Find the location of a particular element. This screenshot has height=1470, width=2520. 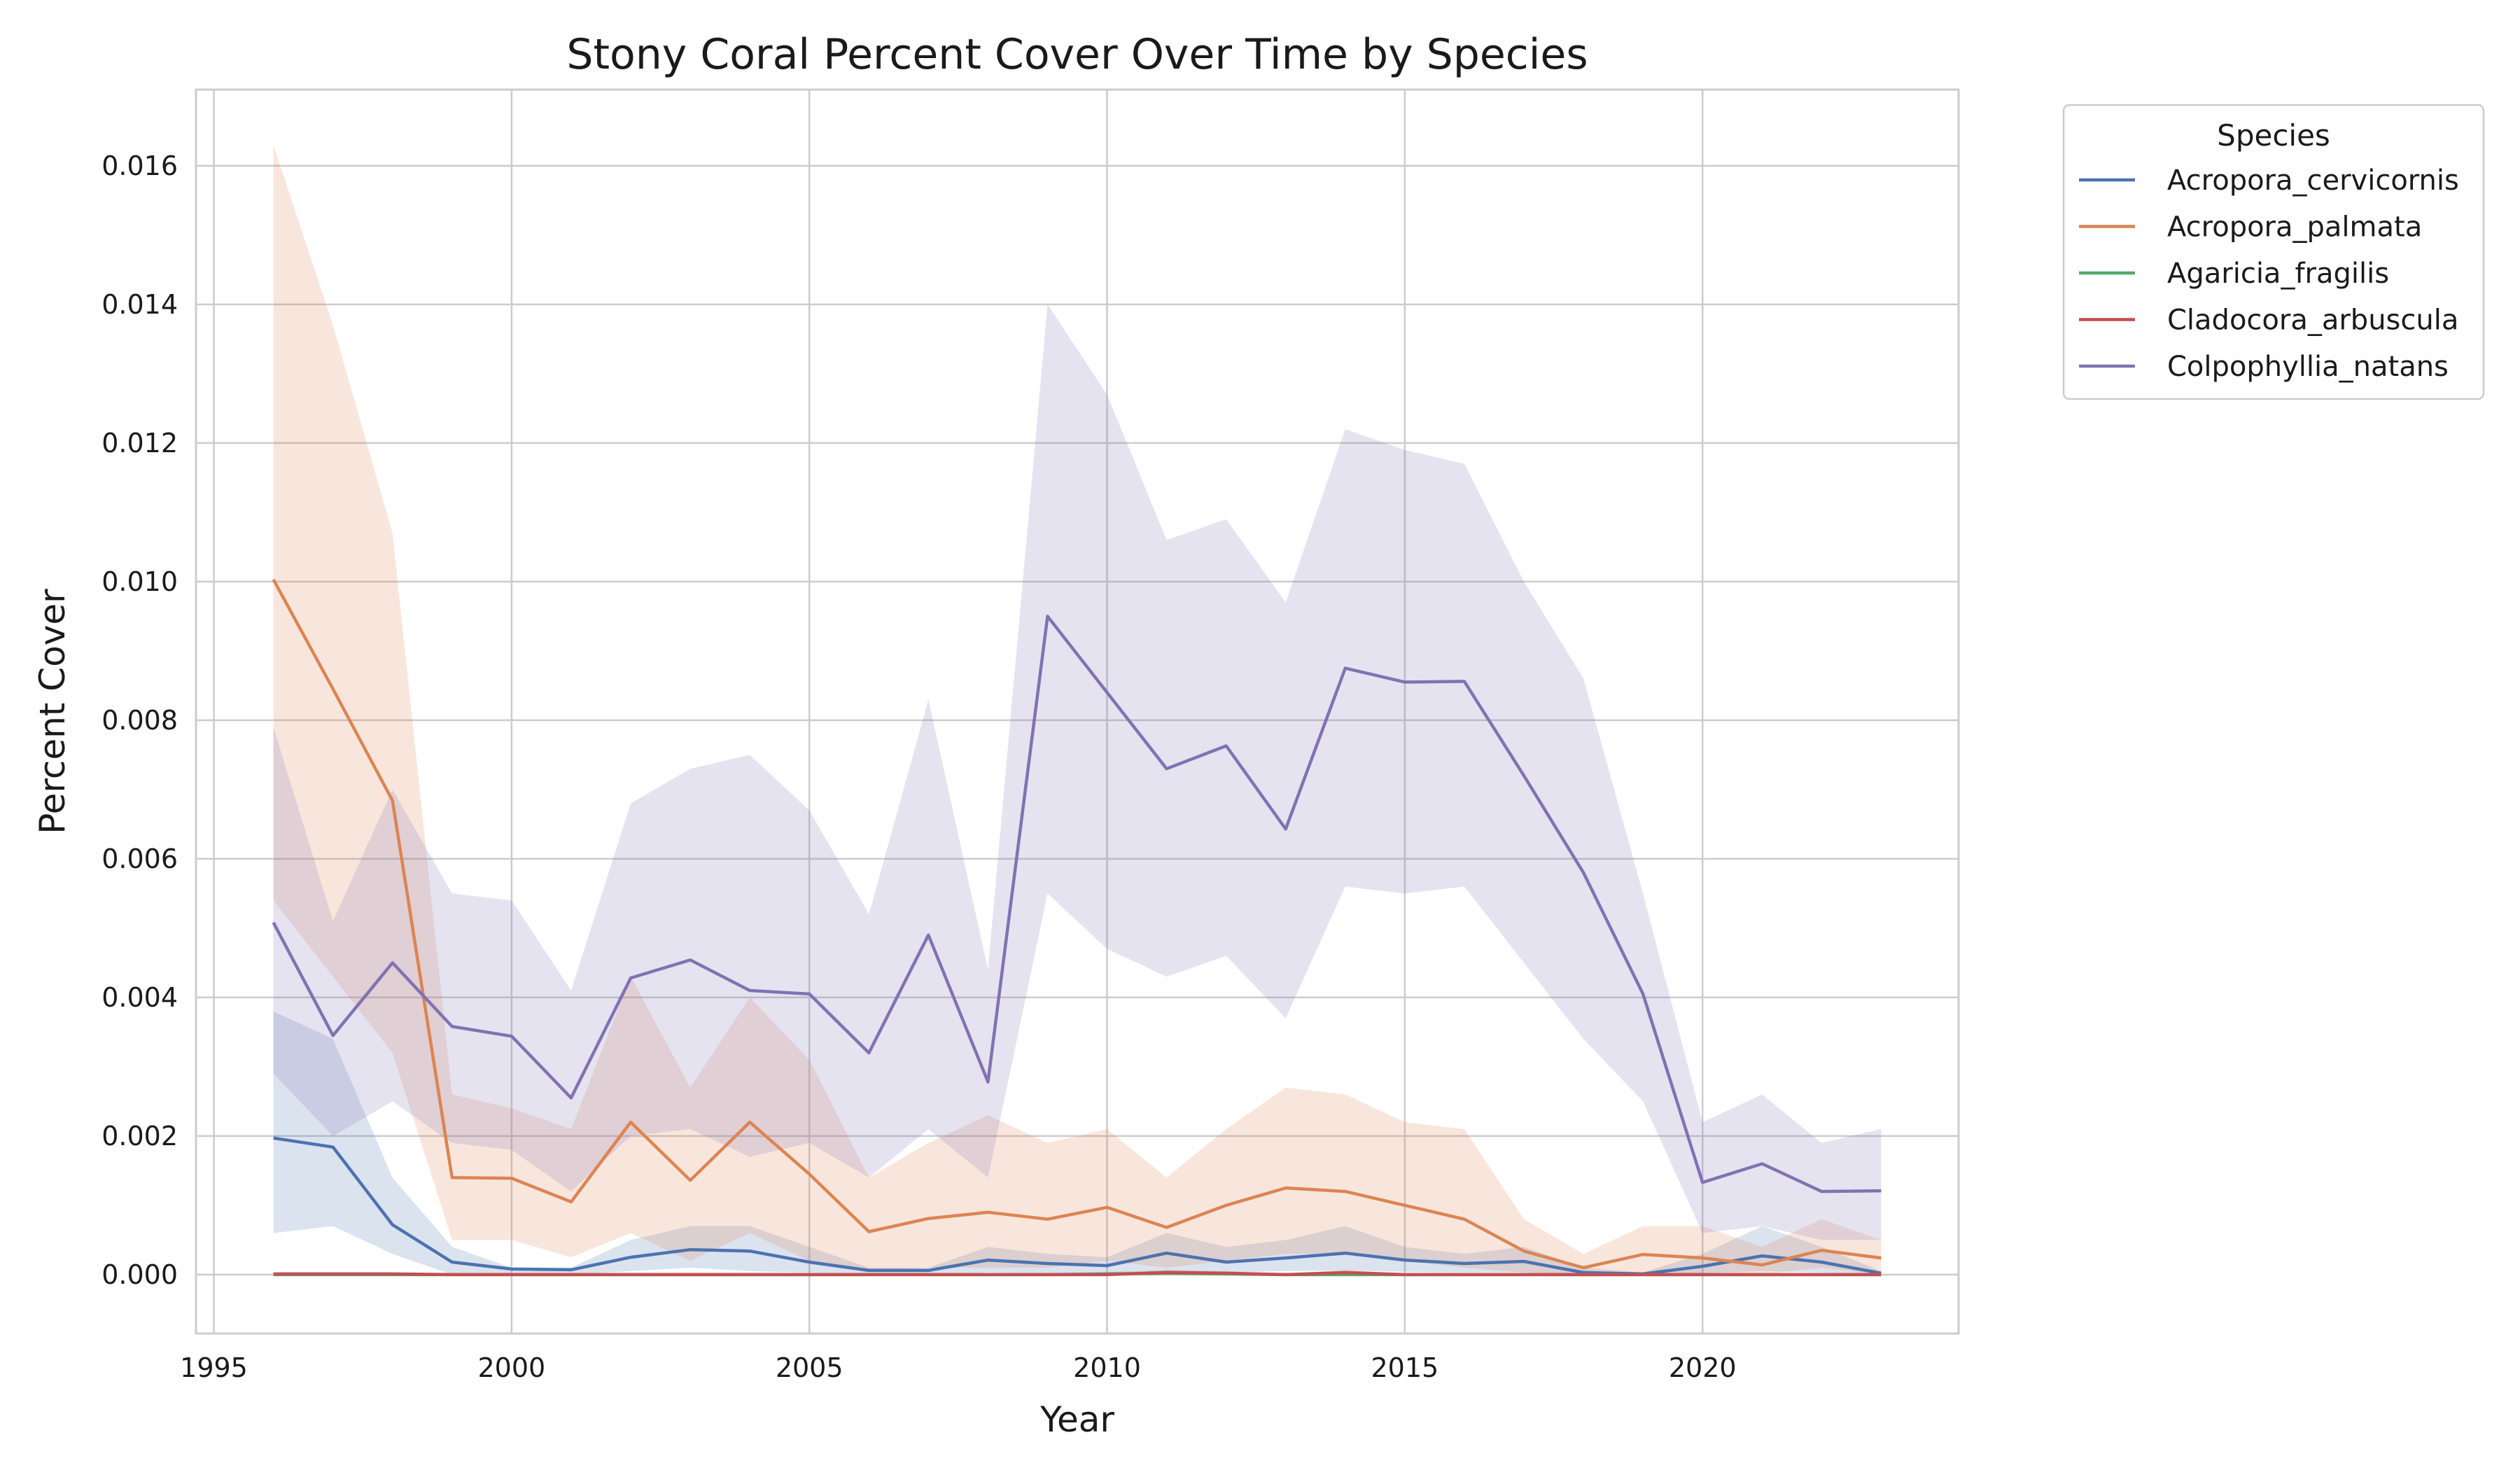

y-tick-label: 0.014 is located at coordinates (140, 304).